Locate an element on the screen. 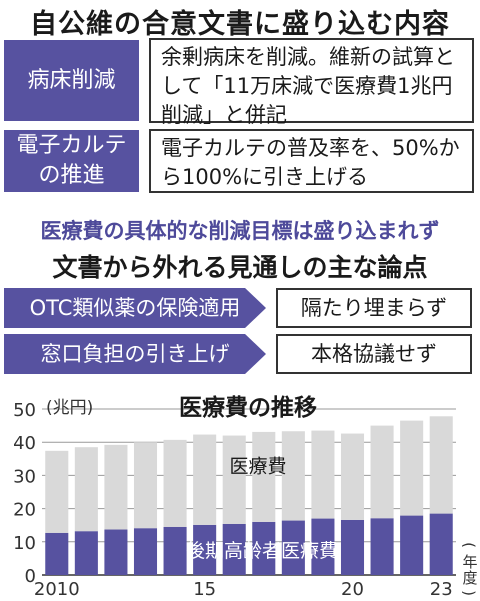  y-tick-label: 40 is located at coordinates (24, 443).